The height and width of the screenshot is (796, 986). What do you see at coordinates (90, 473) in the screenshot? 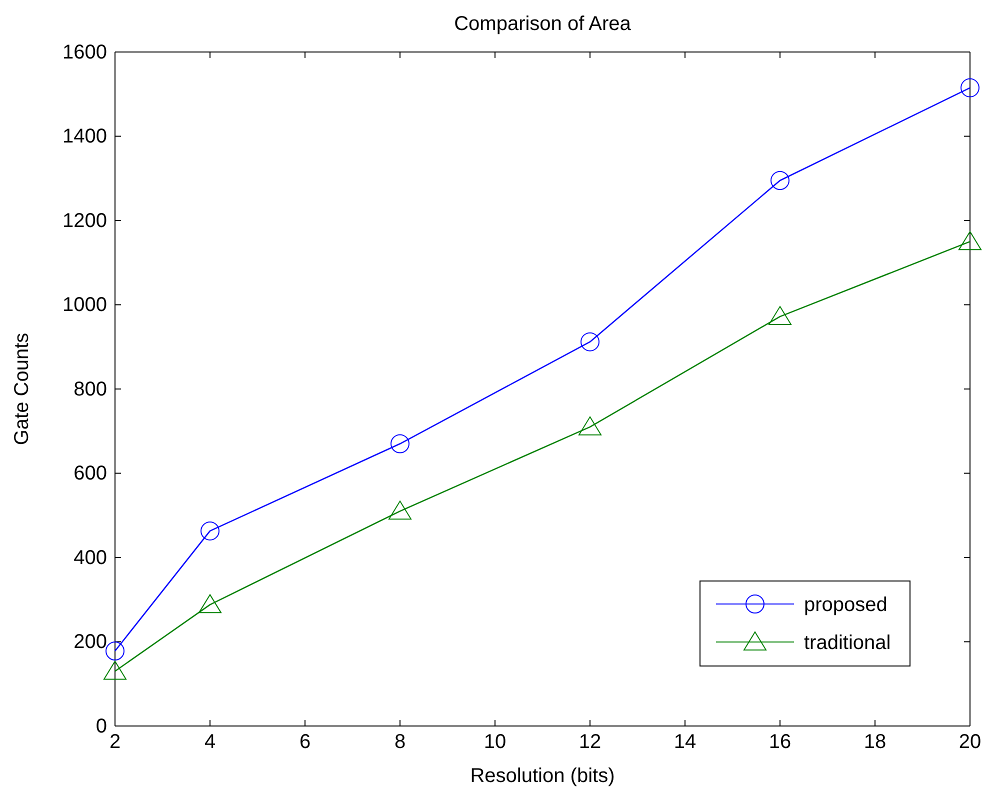
I see `y-tick-label: 600` at bounding box center [90, 473].